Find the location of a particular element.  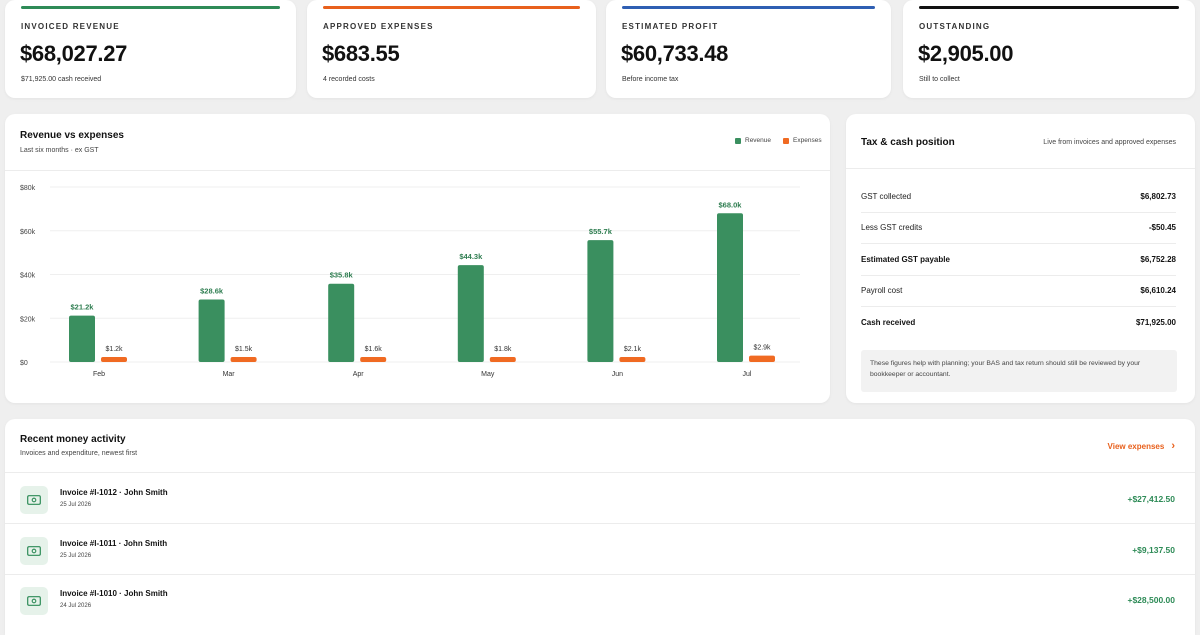

activity-row-amount: +$28,500.00 is located at coordinates (1151, 600).